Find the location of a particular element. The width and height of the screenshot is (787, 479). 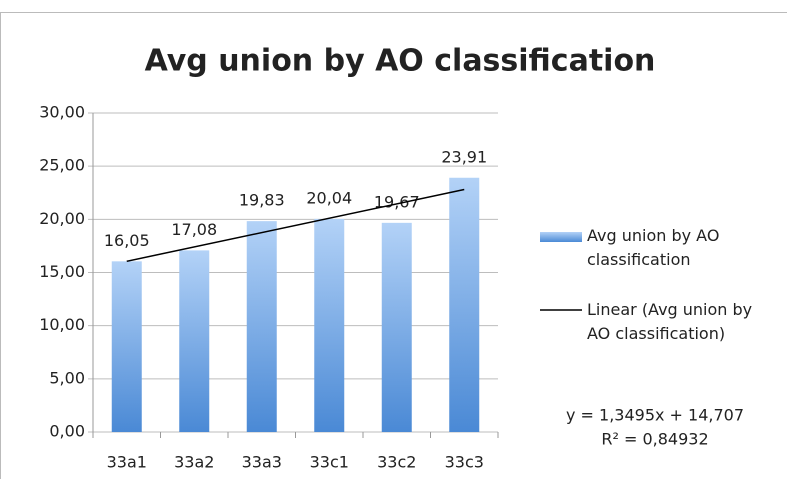

data-label: 23,91 is located at coordinates (464, 156).